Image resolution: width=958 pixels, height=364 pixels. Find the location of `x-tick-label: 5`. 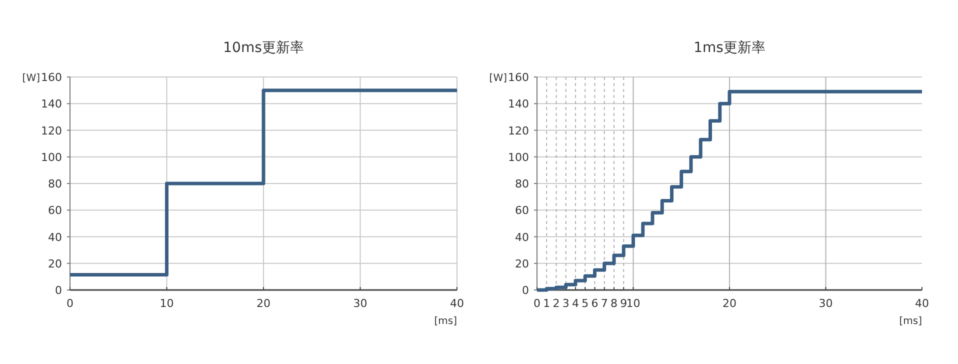

x-tick-label: 5 is located at coordinates (585, 303).